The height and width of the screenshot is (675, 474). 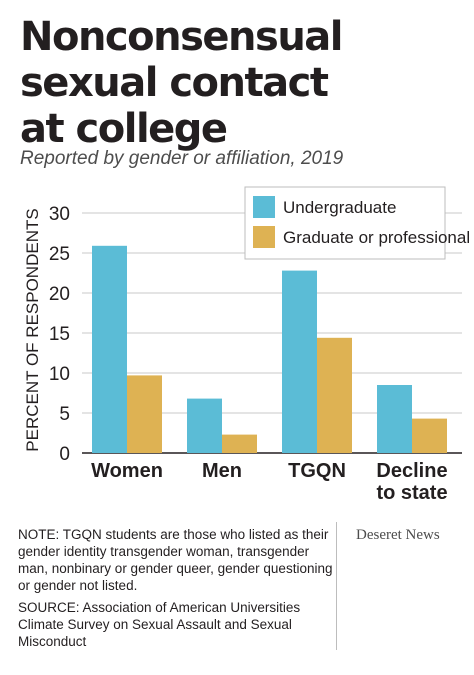 I want to click on category-label: TGQN, so click(x=317, y=471).